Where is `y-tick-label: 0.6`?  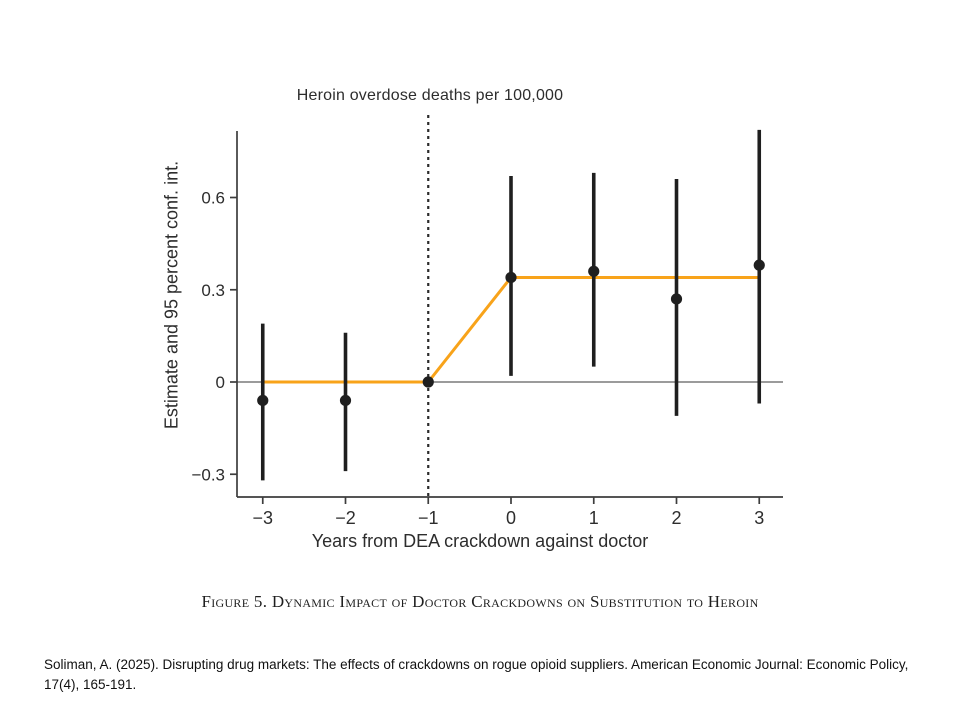 y-tick-label: 0.6 is located at coordinates (213, 198).